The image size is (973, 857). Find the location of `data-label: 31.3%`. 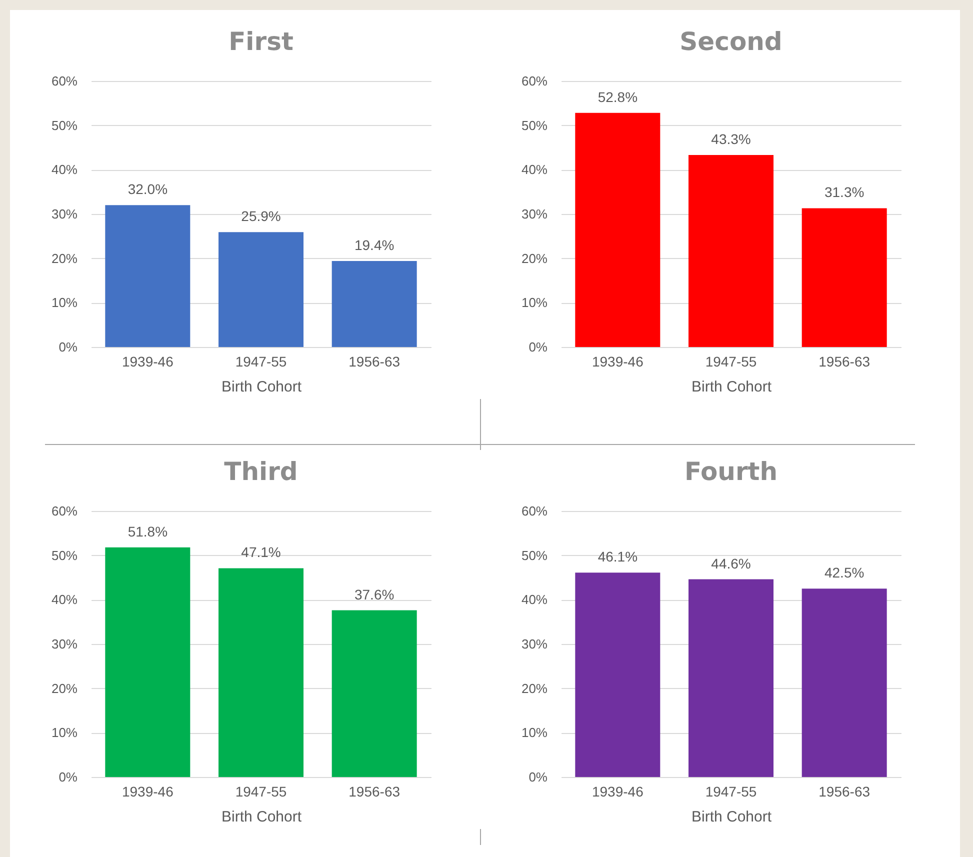

data-label: 31.3% is located at coordinates (844, 192).